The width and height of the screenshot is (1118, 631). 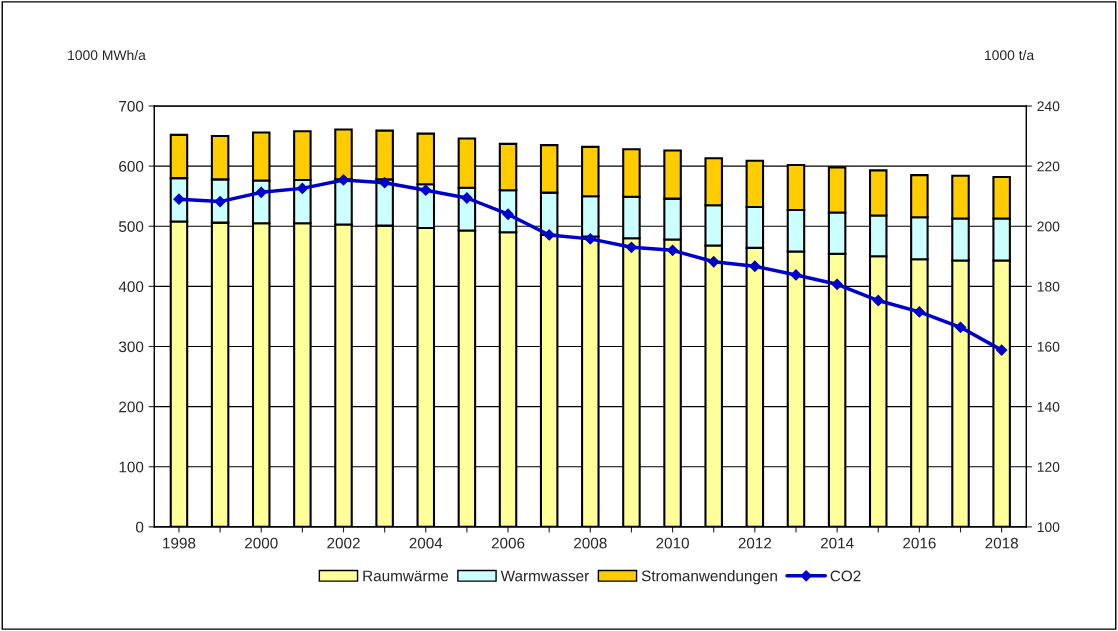 I want to click on y2-tick-label: 220, so click(x=1048, y=166).